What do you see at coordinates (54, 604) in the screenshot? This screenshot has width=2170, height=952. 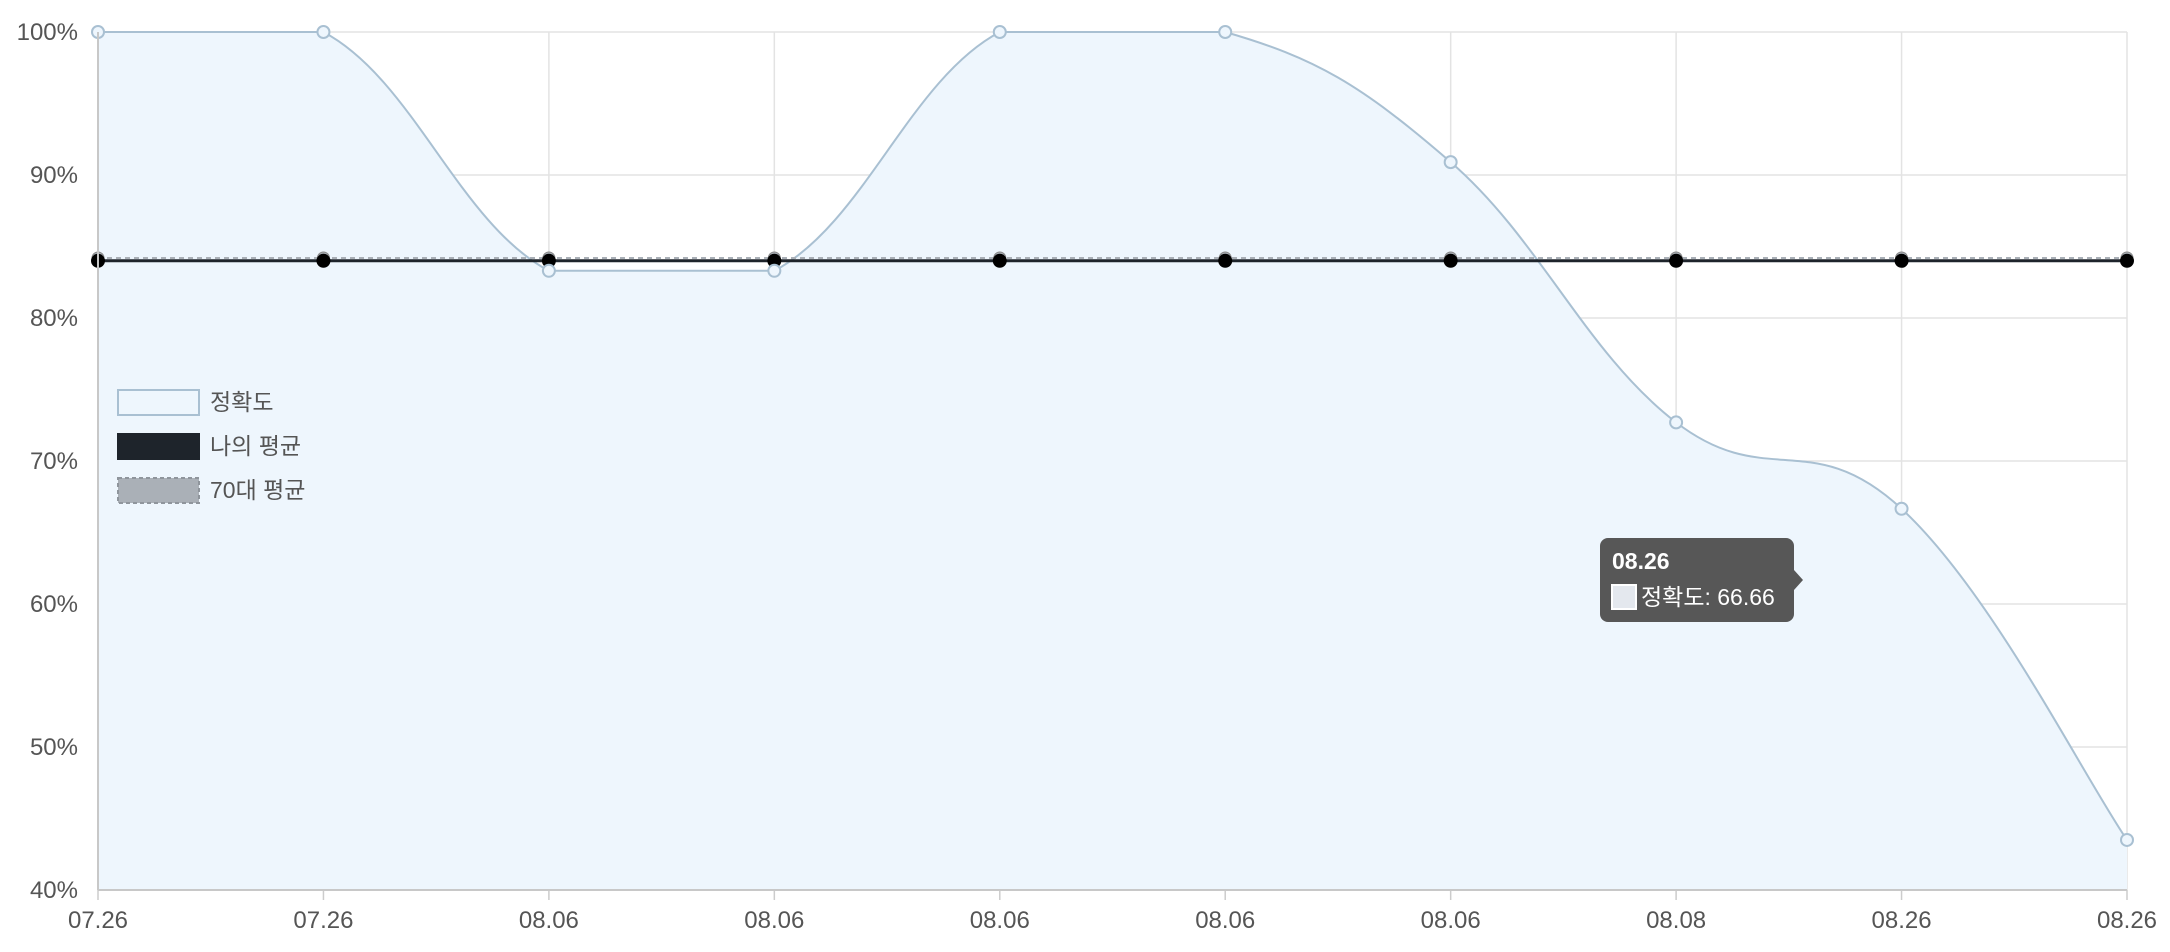 I see `y-tick-label: 60%` at bounding box center [54, 604].